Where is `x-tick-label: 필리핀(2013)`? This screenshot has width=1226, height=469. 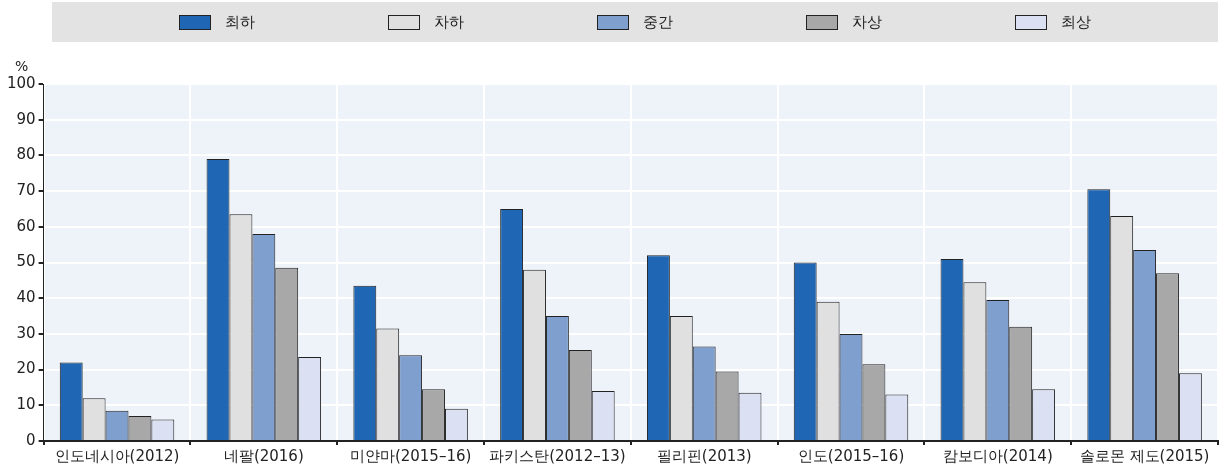
x-tick-label: 필리핀(2013) is located at coordinates (704, 455).